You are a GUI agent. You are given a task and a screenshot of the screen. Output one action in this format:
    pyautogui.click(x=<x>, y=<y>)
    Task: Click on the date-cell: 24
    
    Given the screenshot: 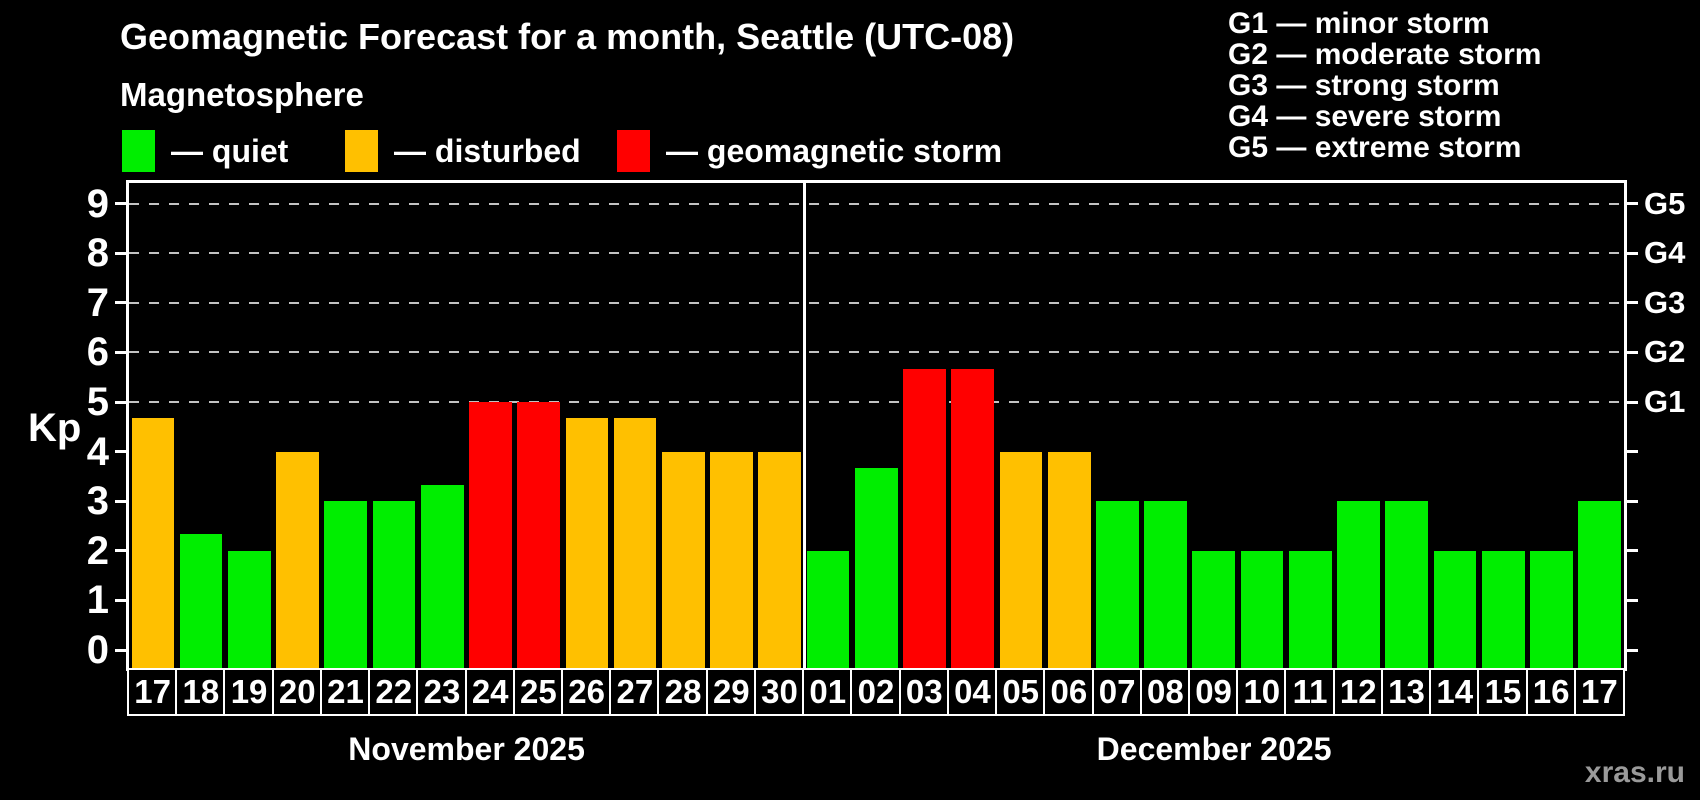 What is the action you would take?
    pyautogui.click(x=490, y=692)
    